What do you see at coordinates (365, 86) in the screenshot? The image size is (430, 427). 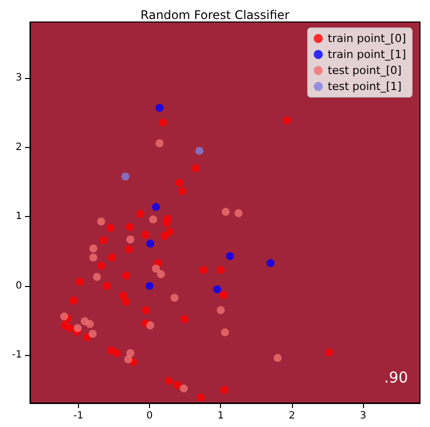 I see `legend-label: test point_[1]` at bounding box center [365, 86].